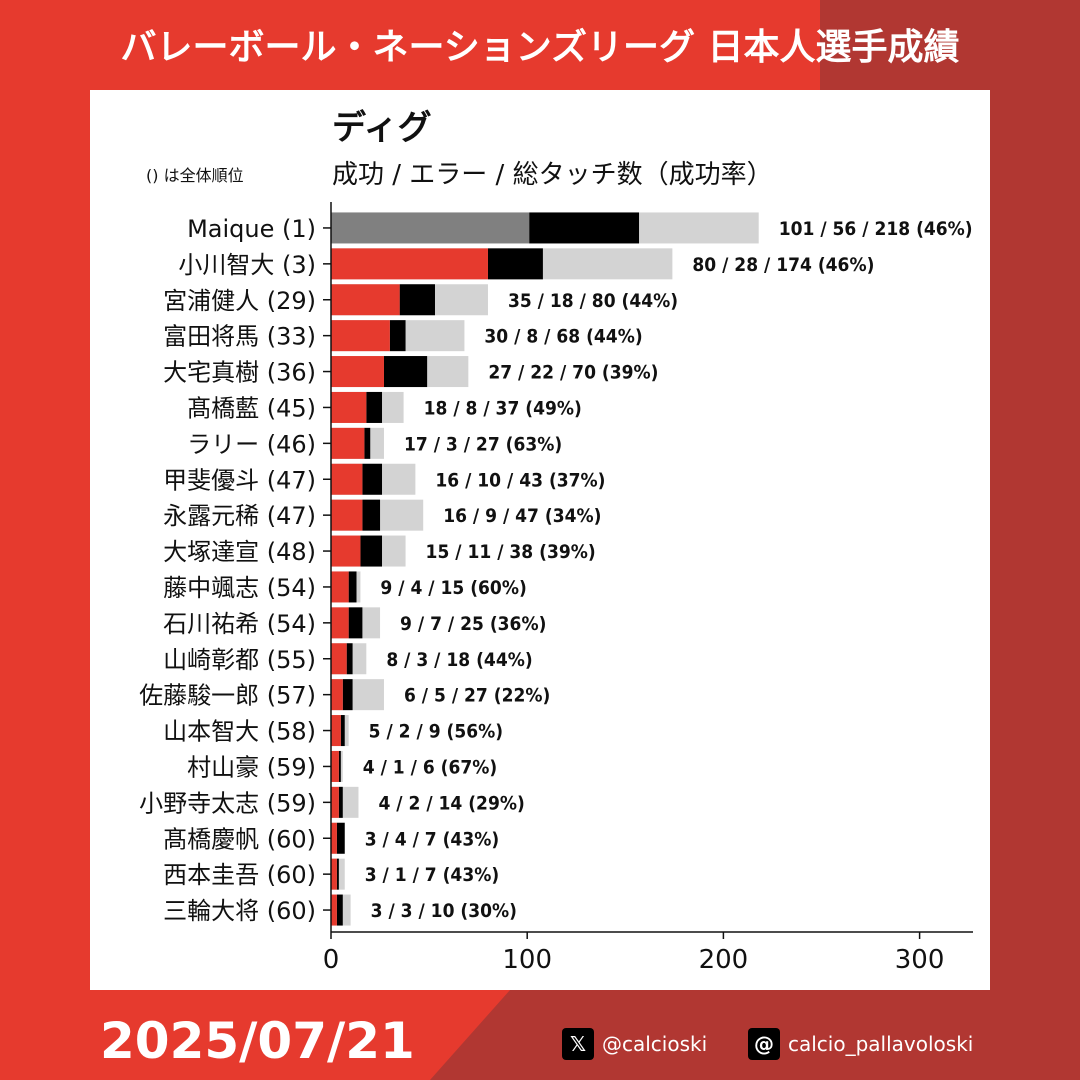  I want to click on category-label: 富田将馬 (33), so click(239, 337).